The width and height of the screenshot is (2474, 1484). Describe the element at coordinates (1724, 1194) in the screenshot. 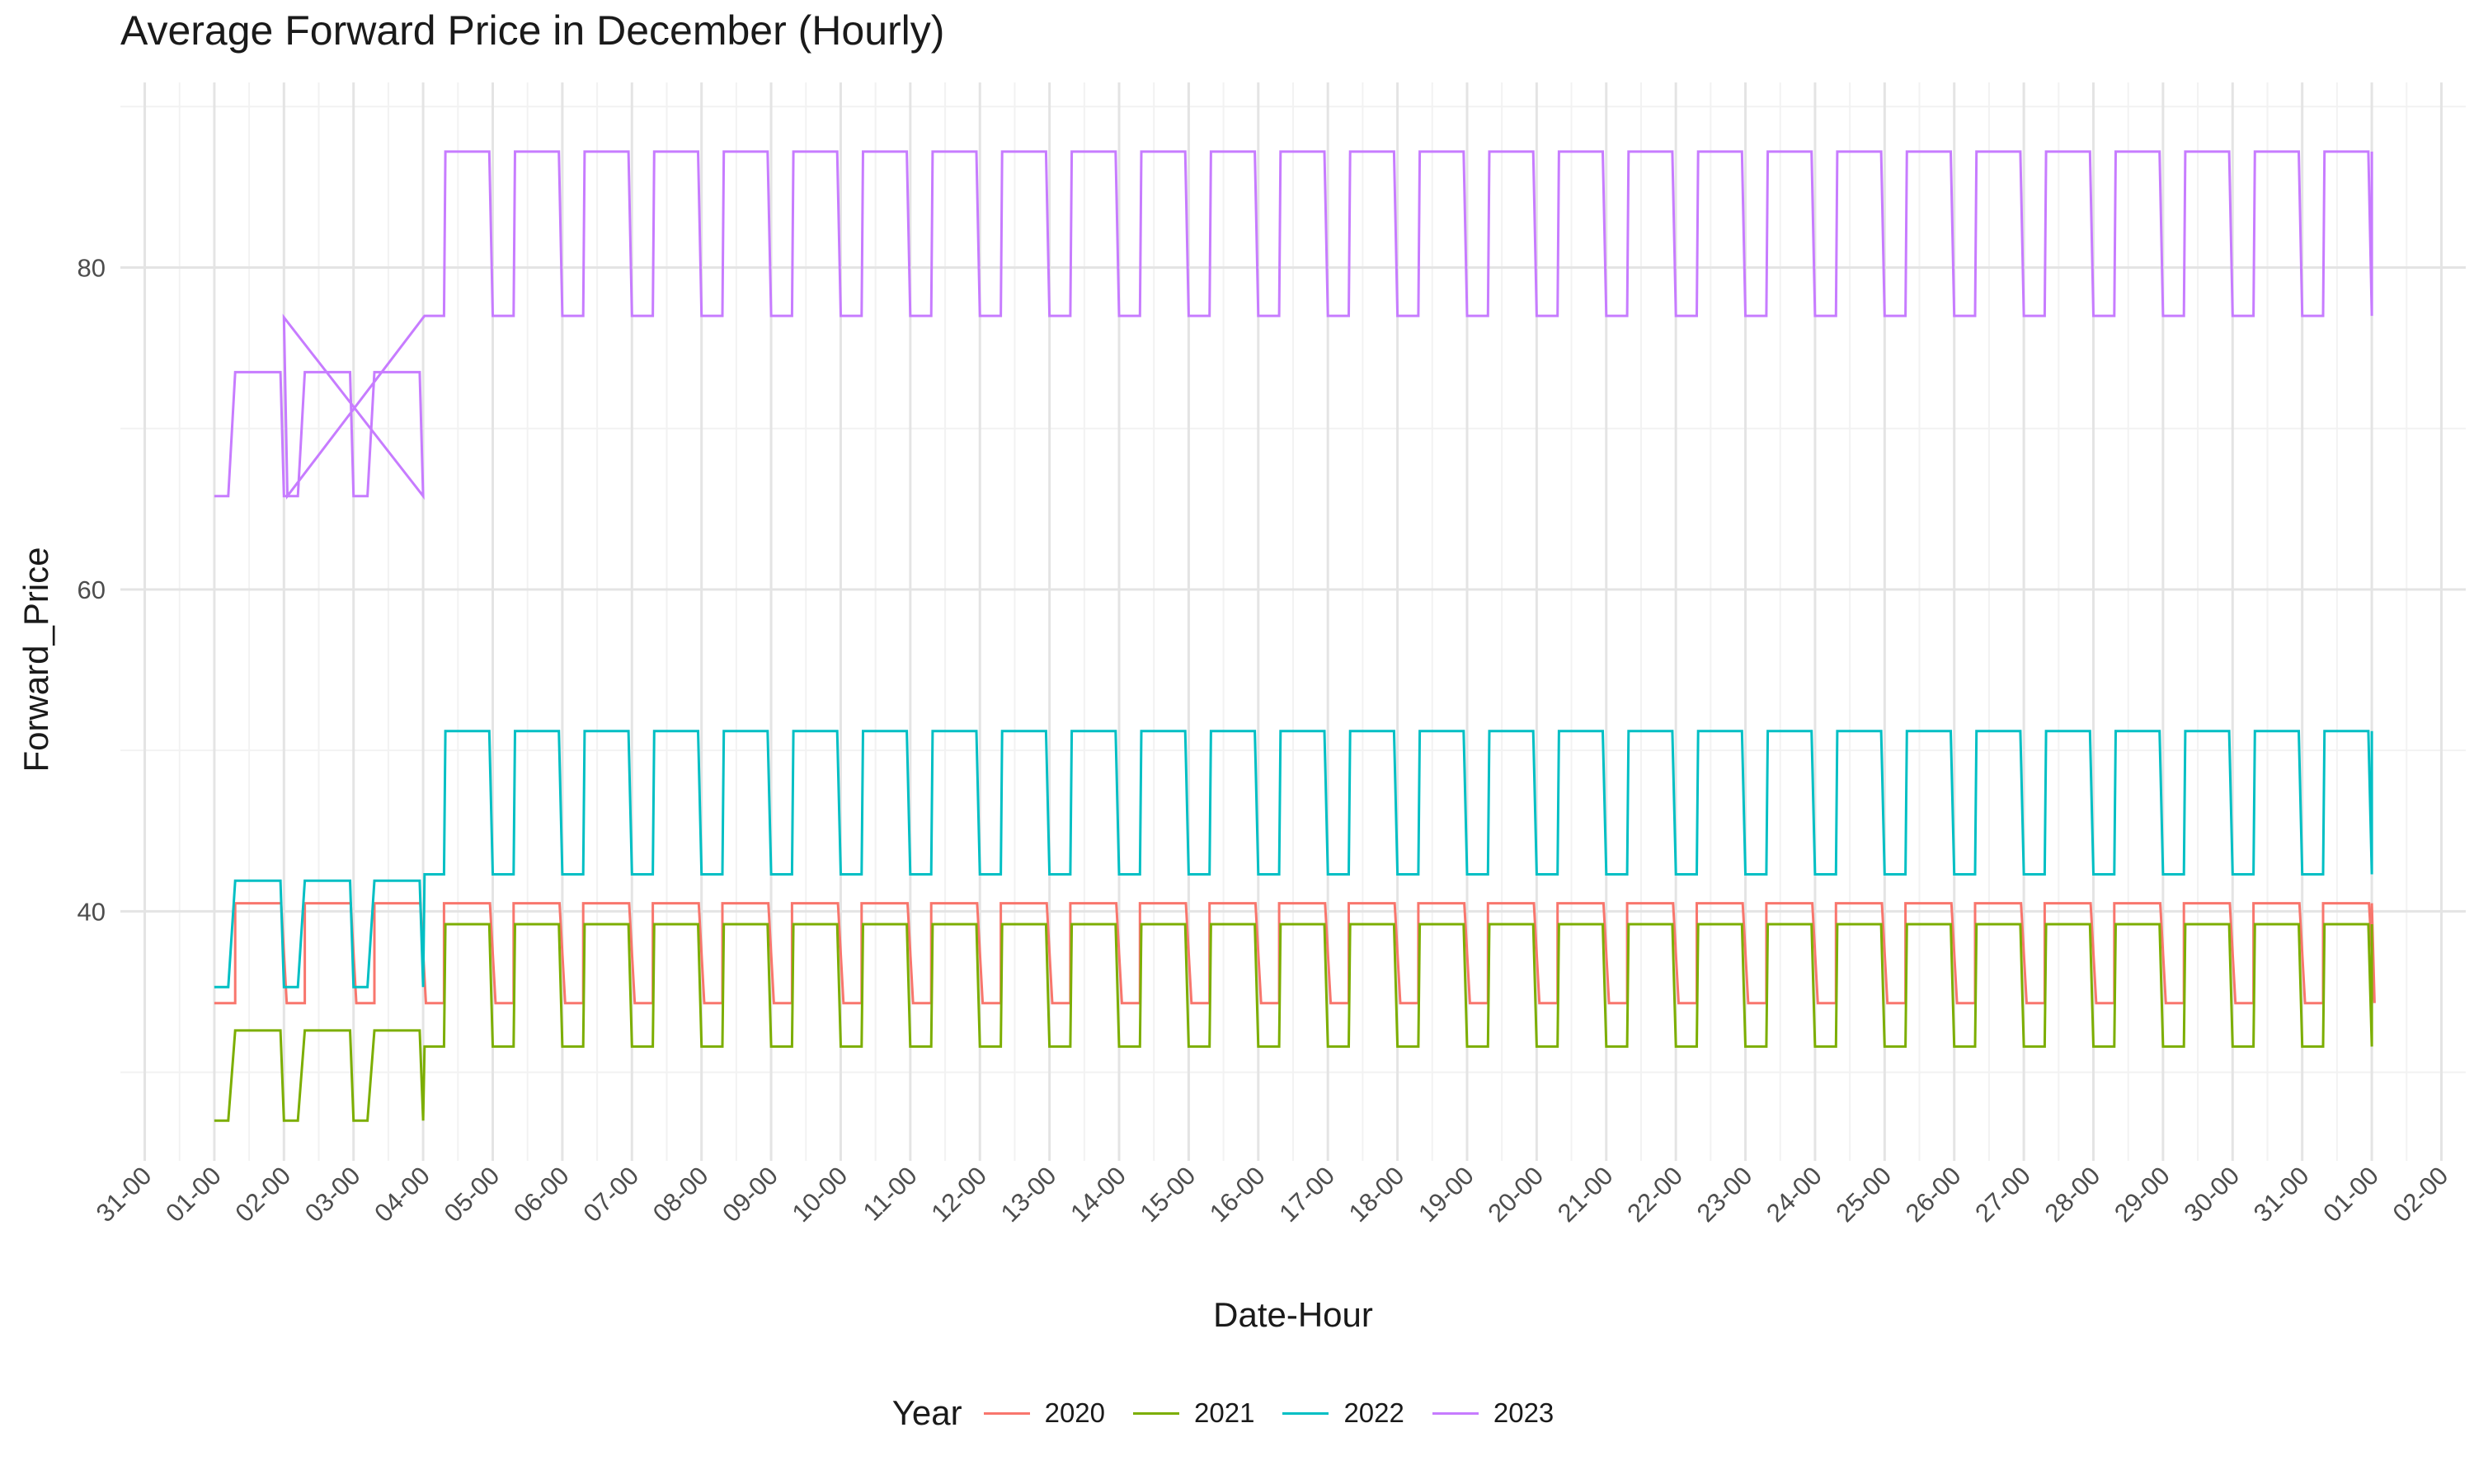

I see `x-tick-label: 23-00` at that location.